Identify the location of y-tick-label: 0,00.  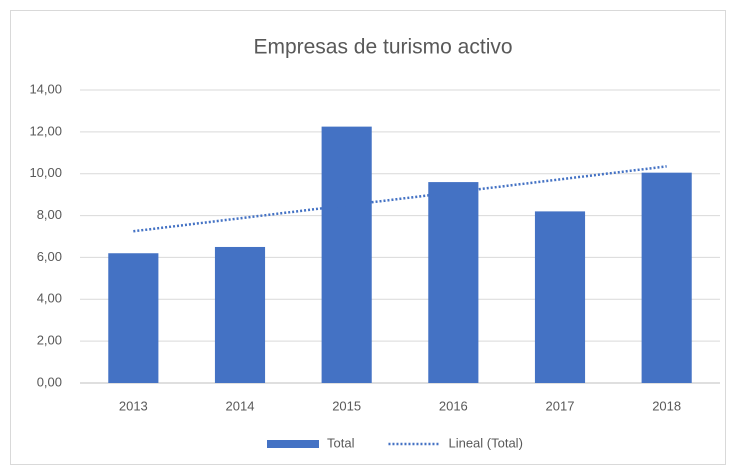
(49, 381).